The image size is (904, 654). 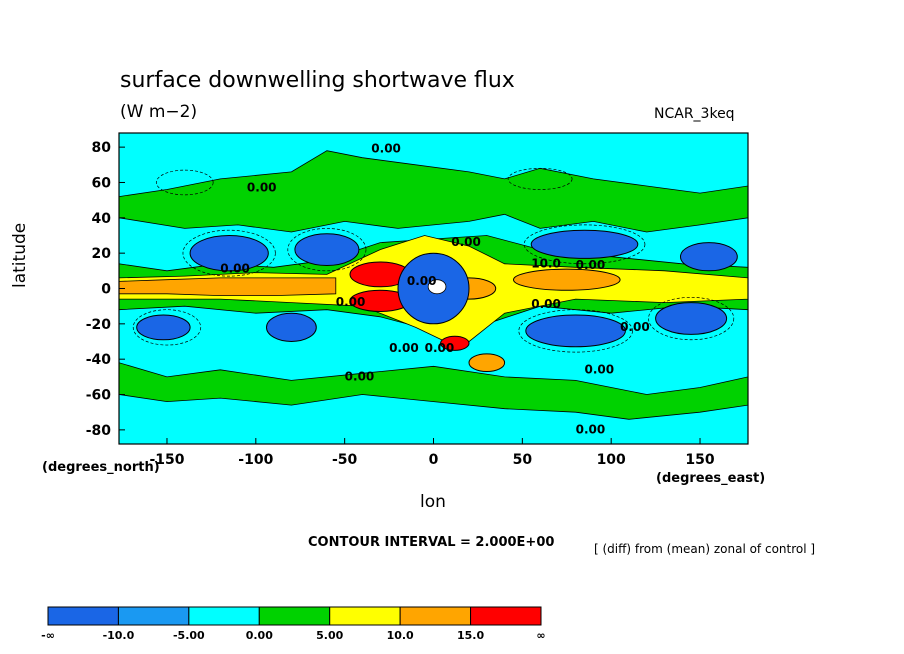 I want to click on colorbar-label: 0.00, so click(x=259, y=635).